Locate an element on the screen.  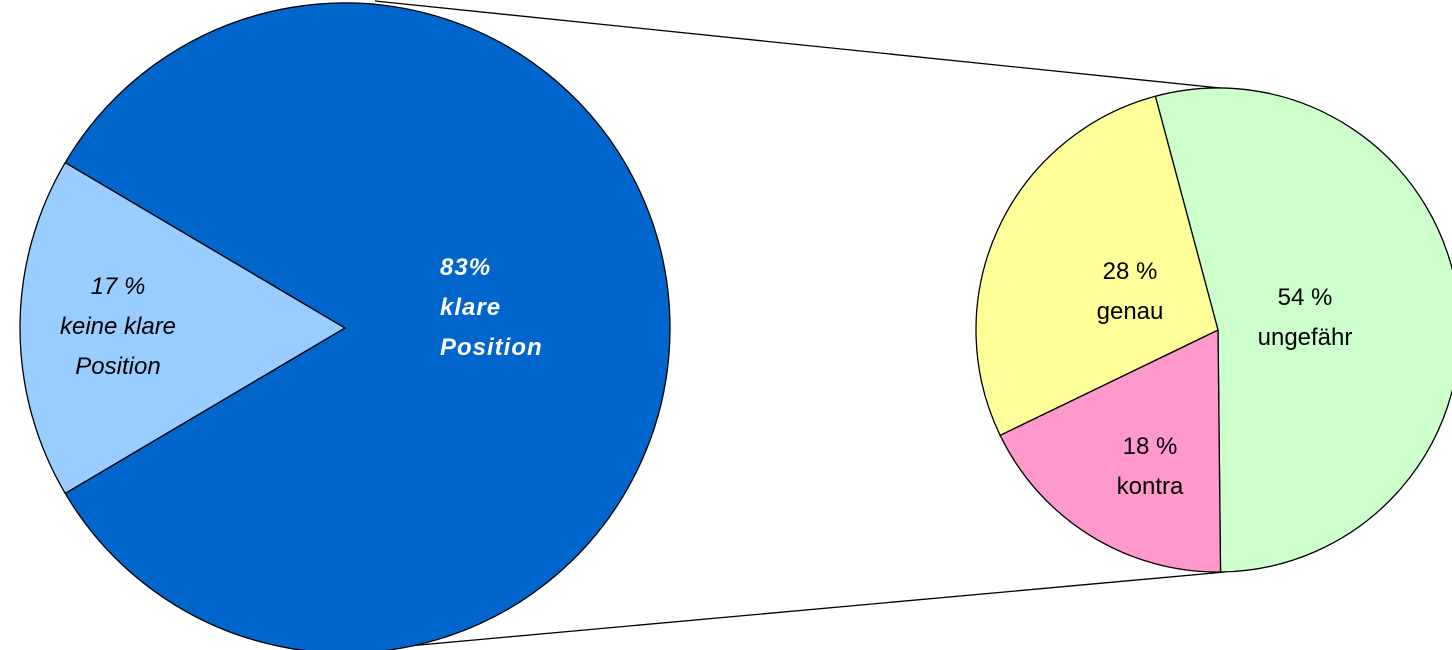
value-label: 54 % is located at coordinates (1305, 297).